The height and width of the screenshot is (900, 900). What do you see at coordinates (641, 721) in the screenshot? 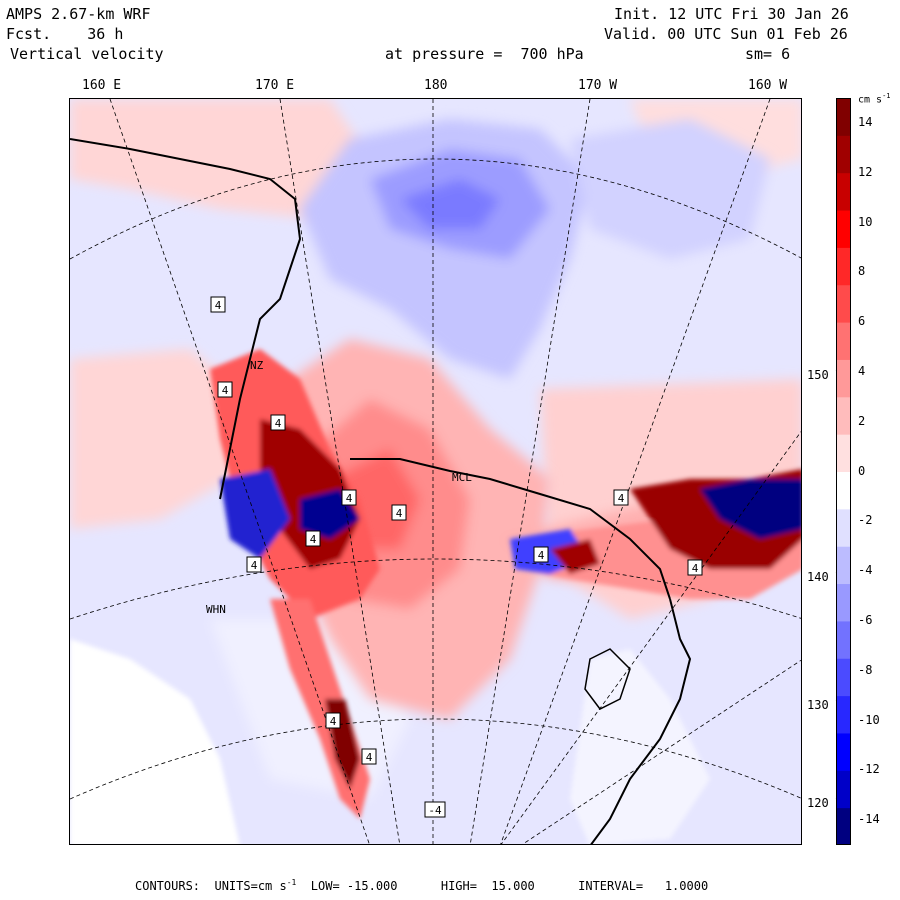
I see `coastline-east` at bounding box center [641, 721].